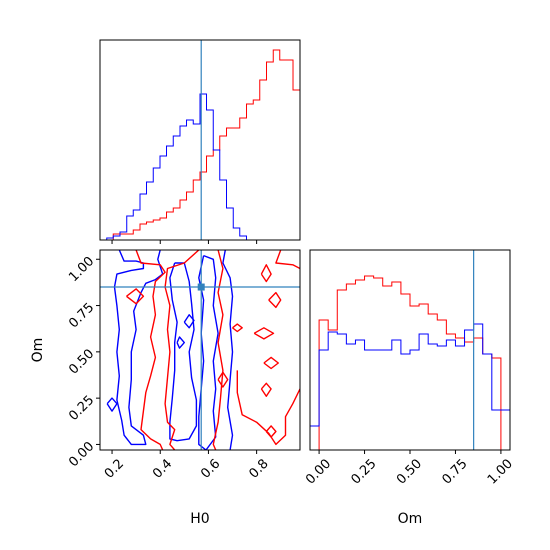  Describe the element at coordinates (258, 468) in the screenshot. I see `x-tick-label: 0.8` at that location.